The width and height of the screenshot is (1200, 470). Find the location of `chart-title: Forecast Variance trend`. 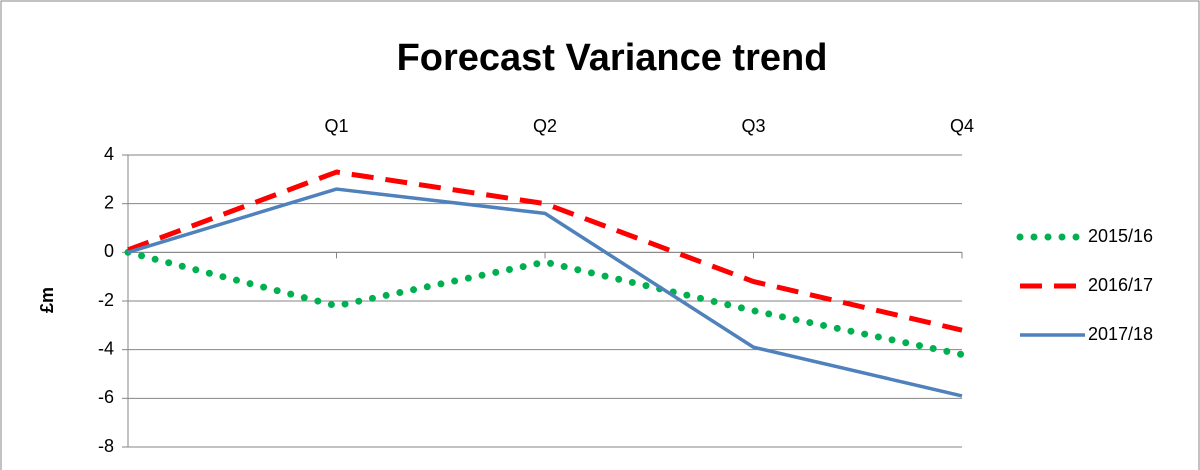

chart-title: Forecast Variance trend is located at coordinates (612, 58).